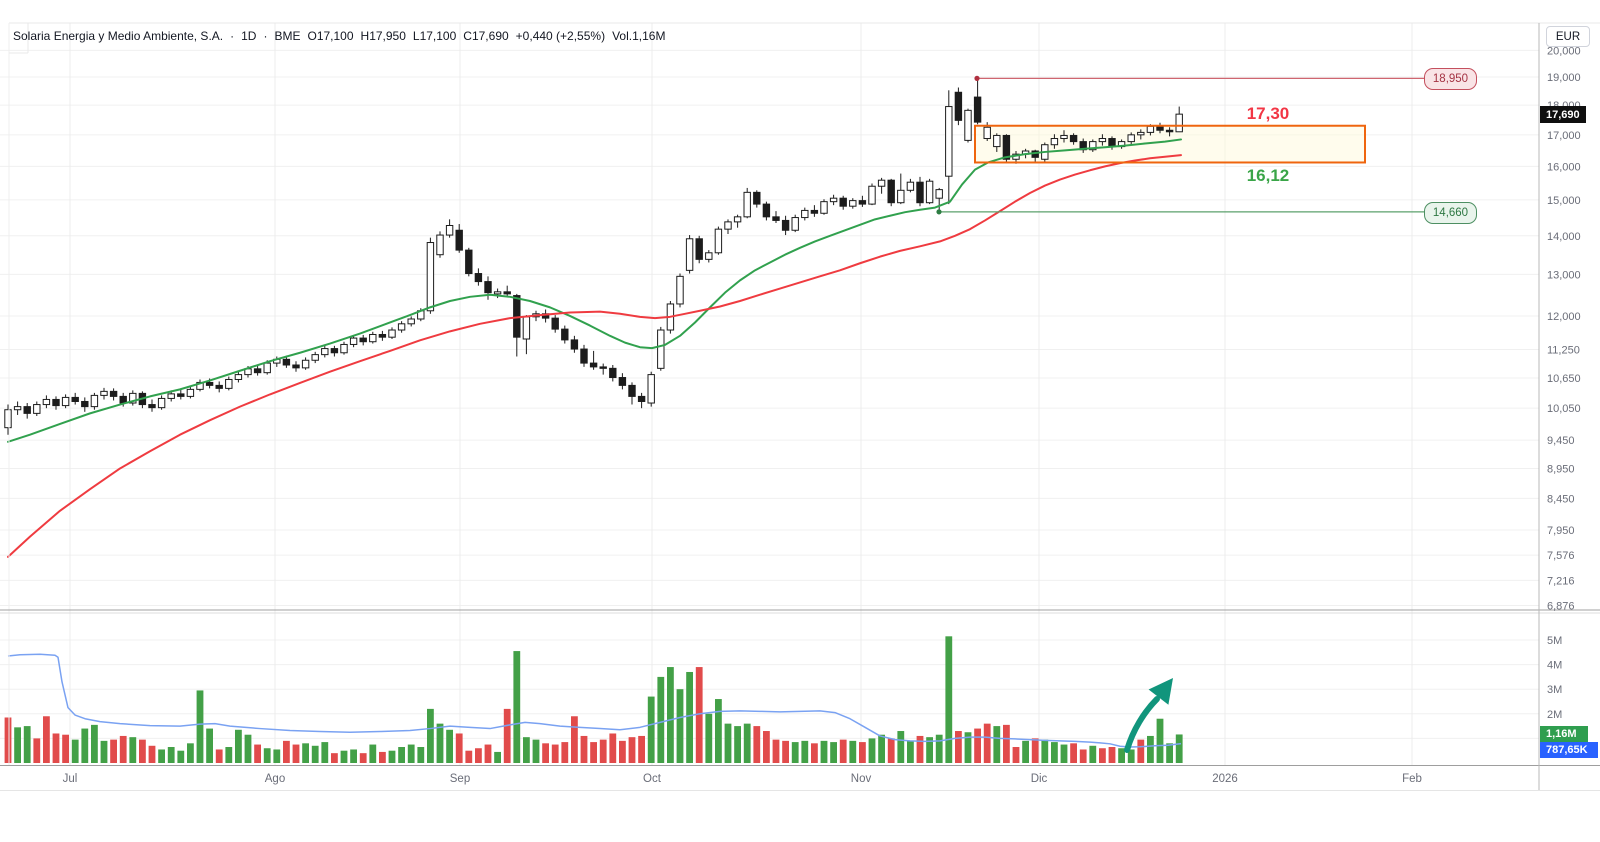 The width and height of the screenshot is (1600, 842). What do you see at coordinates (1225, 779) in the screenshot?
I see `svg-text: 2026` at bounding box center [1225, 779].